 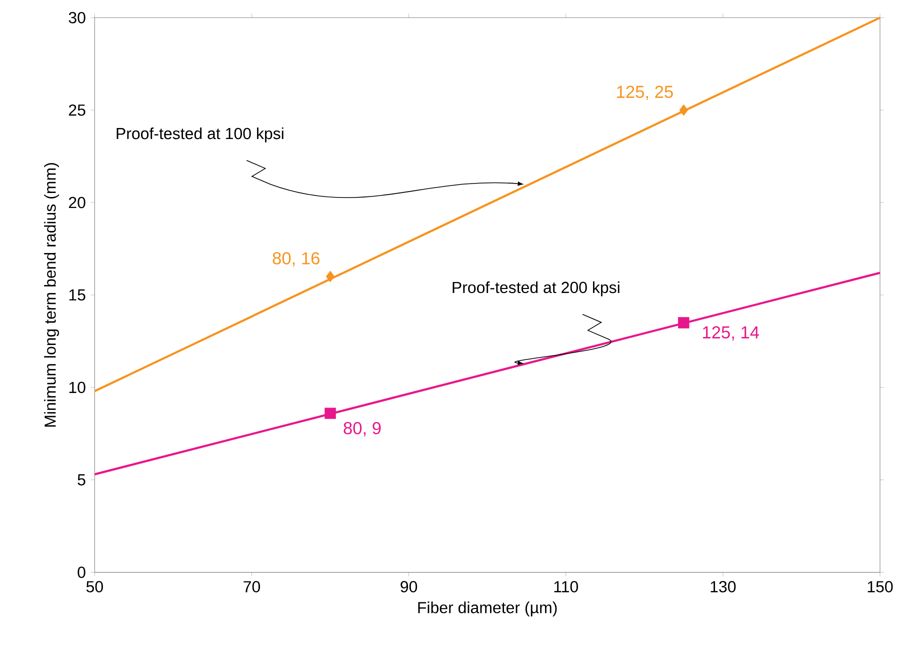 What do you see at coordinates (252, 586) in the screenshot?
I see `x-tick-label: 70` at bounding box center [252, 586].